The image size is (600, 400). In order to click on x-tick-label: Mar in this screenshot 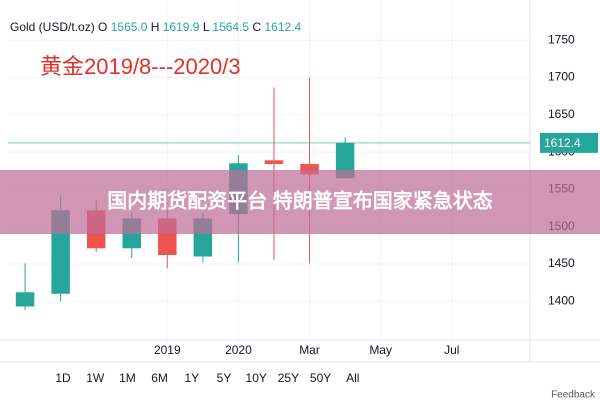, I will do `click(309, 350)`.